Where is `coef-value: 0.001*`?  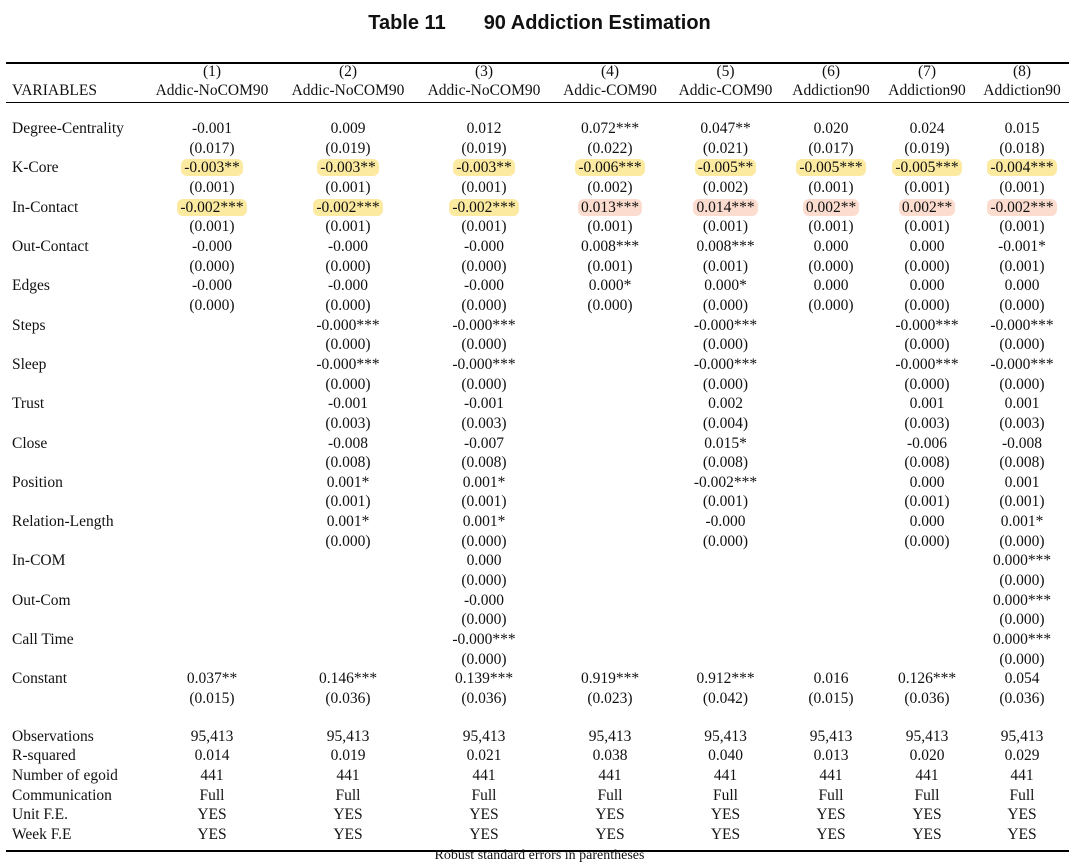
coef-value: 0.001* is located at coordinates (1022, 522).